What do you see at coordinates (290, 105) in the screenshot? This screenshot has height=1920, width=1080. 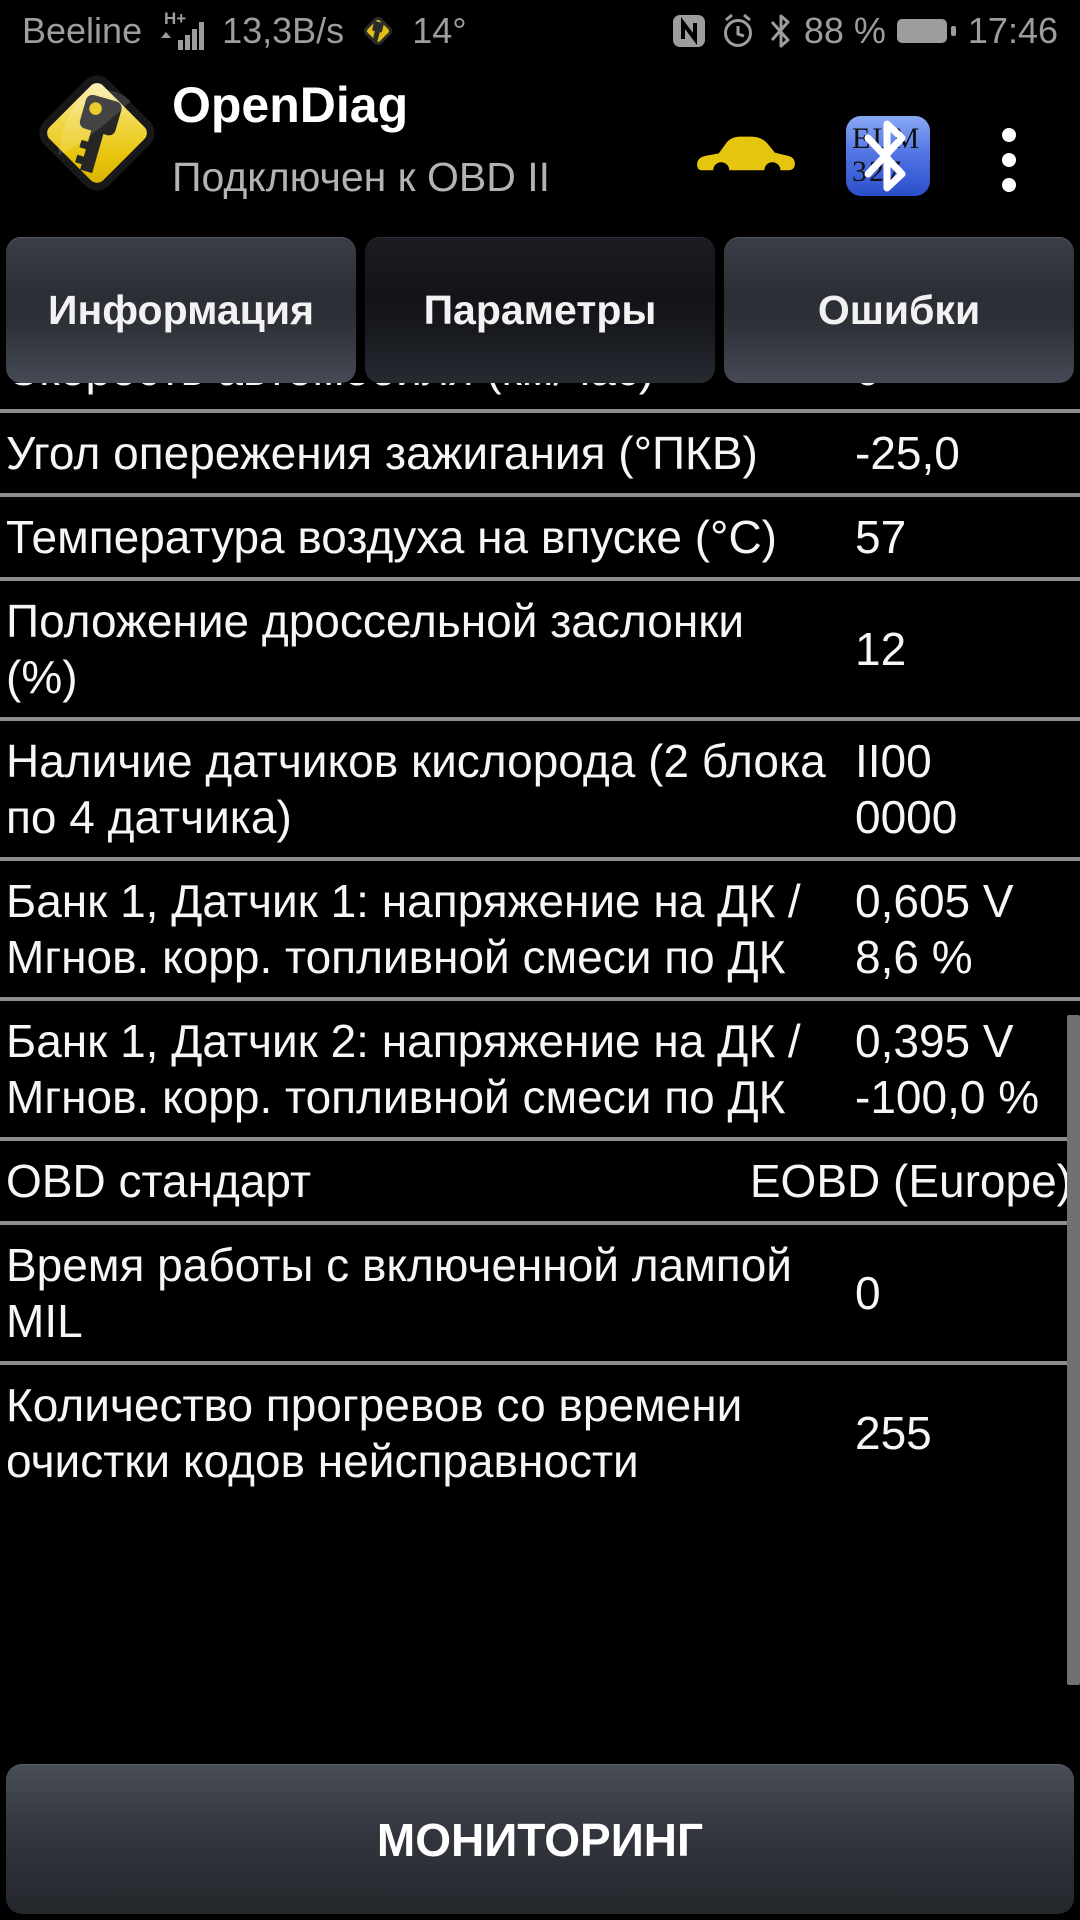 I see `app-title: OpenDiag` at bounding box center [290, 105].